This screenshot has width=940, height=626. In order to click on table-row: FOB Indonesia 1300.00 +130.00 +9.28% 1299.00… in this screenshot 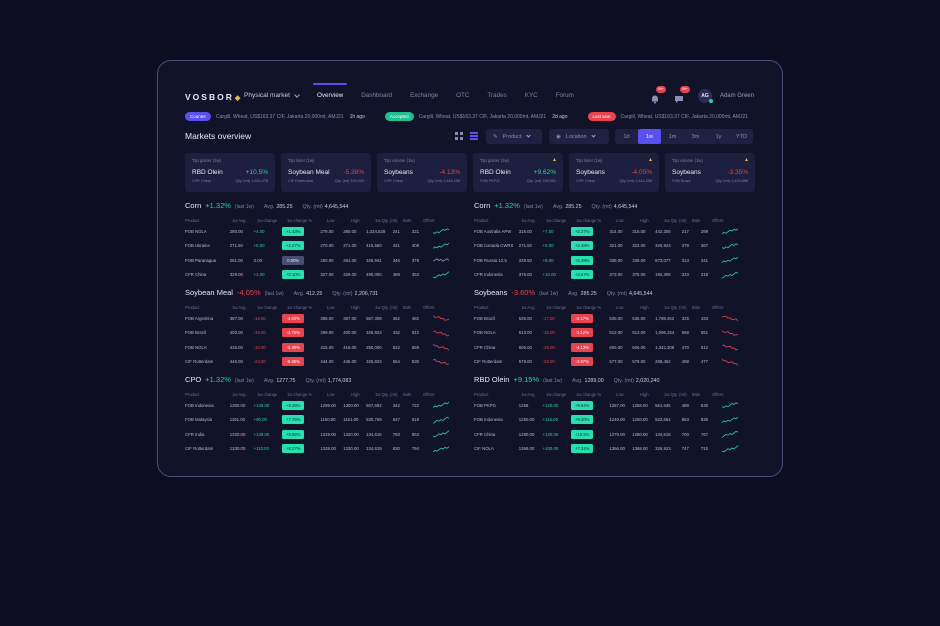, I will do `click(317, 405)`.